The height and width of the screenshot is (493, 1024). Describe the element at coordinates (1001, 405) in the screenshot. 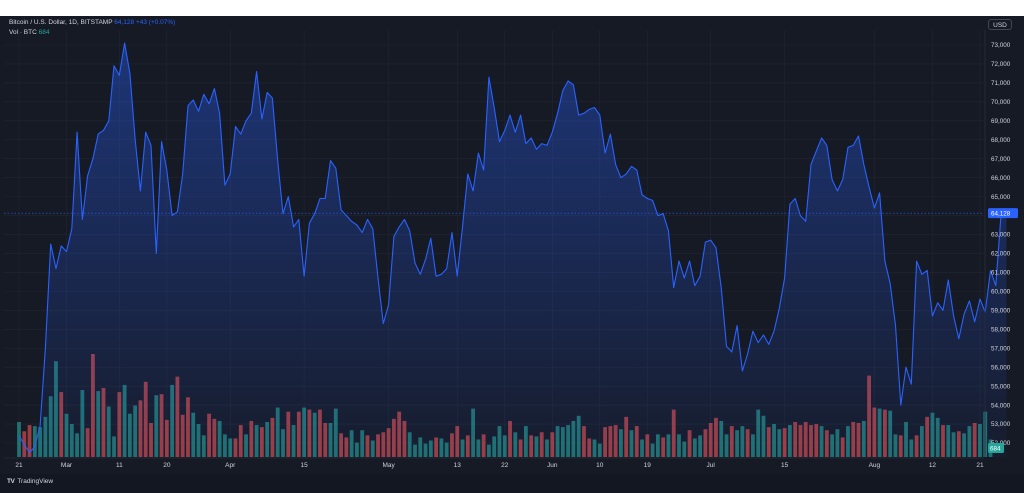

I see `price-tick-label: 54,000` at that location.